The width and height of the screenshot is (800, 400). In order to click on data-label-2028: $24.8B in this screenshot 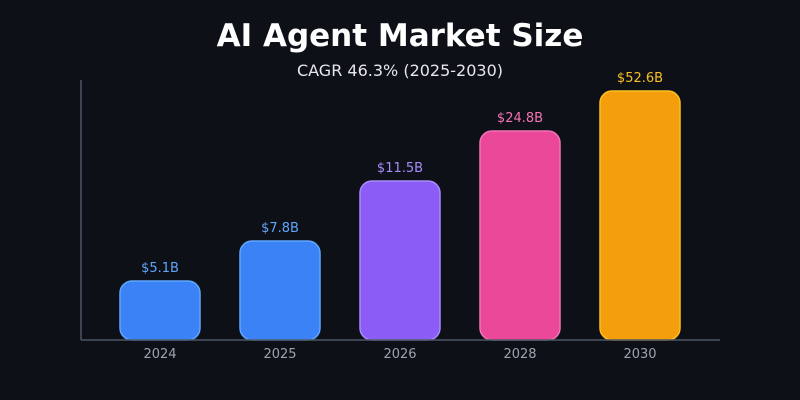, I will do `click(520, 118)`.